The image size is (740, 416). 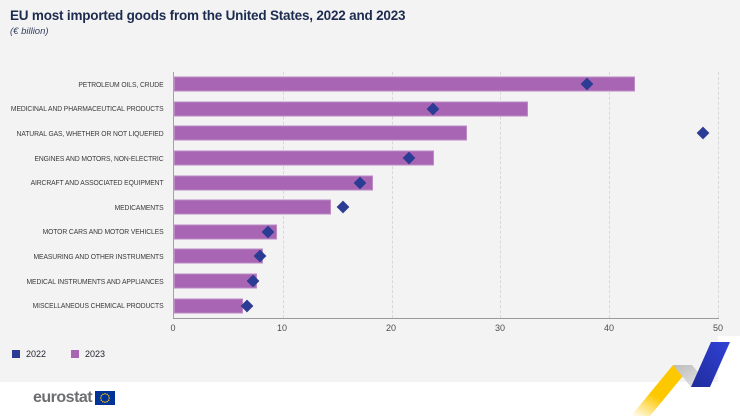 I want to click on category-label: Medicinal and pharmaceutical products, so click(x=87, y=109).